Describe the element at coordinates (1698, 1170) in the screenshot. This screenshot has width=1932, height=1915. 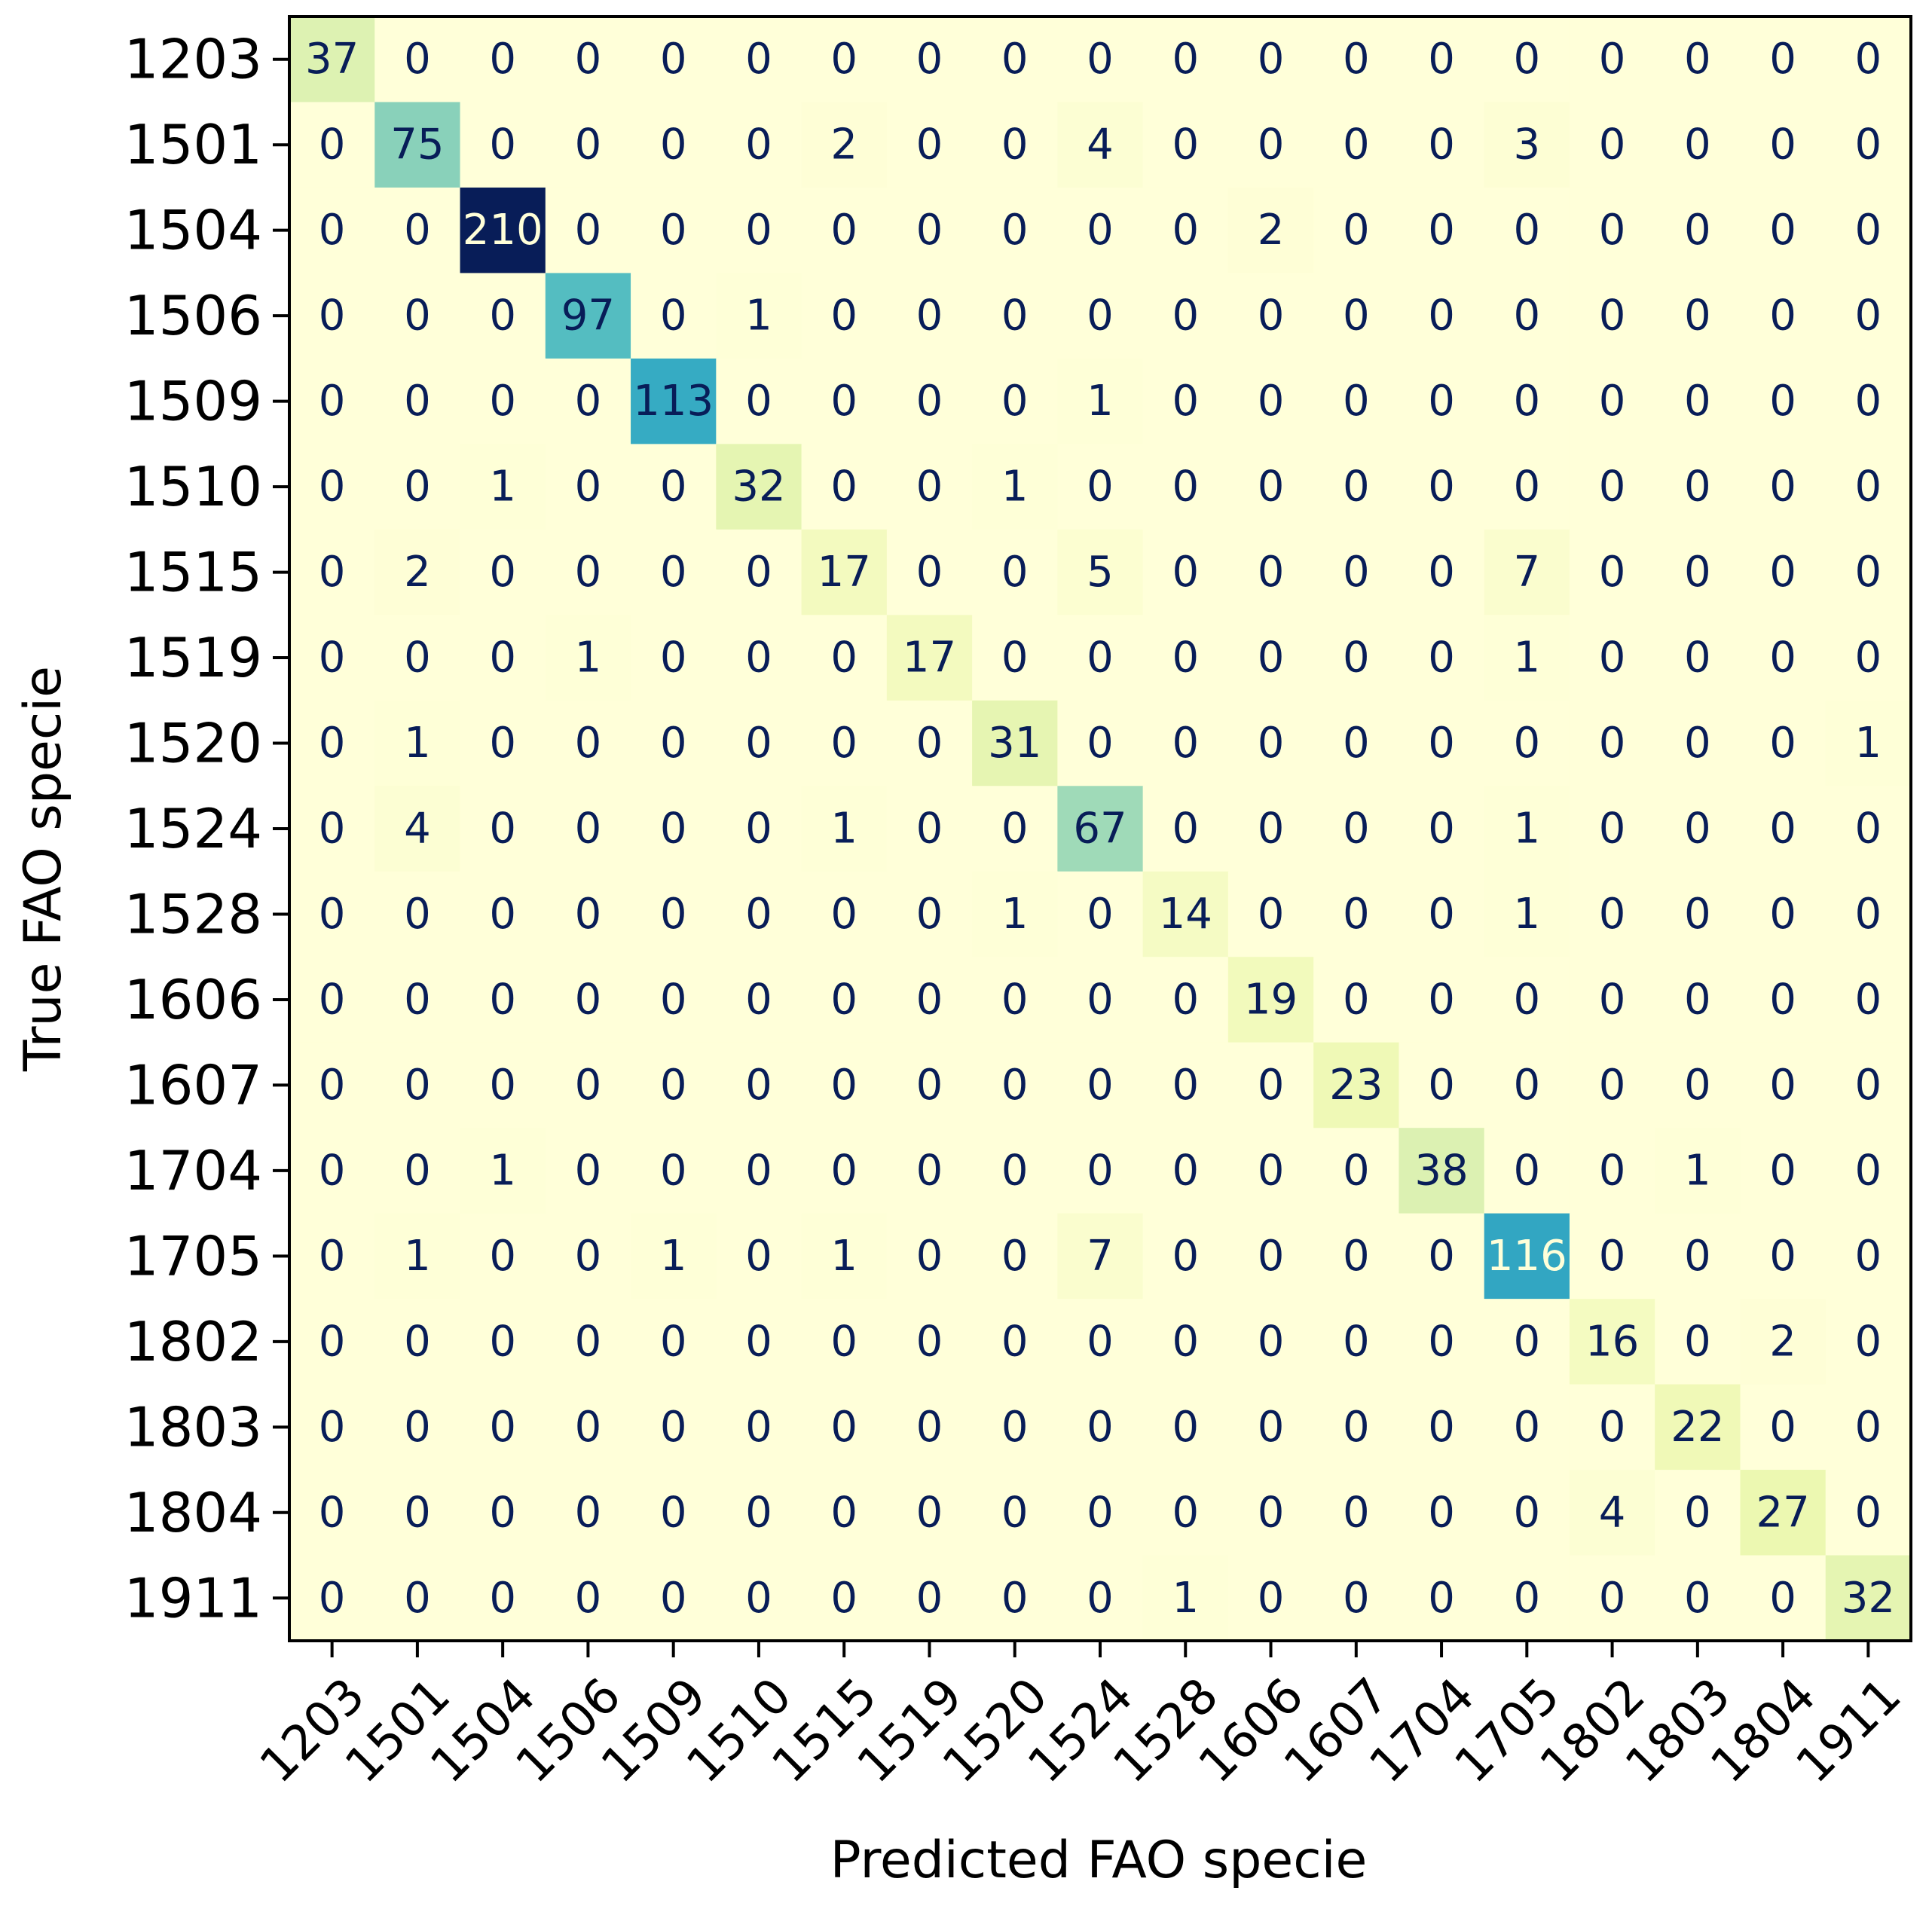
I see `cell-value-label: 1` at that location.